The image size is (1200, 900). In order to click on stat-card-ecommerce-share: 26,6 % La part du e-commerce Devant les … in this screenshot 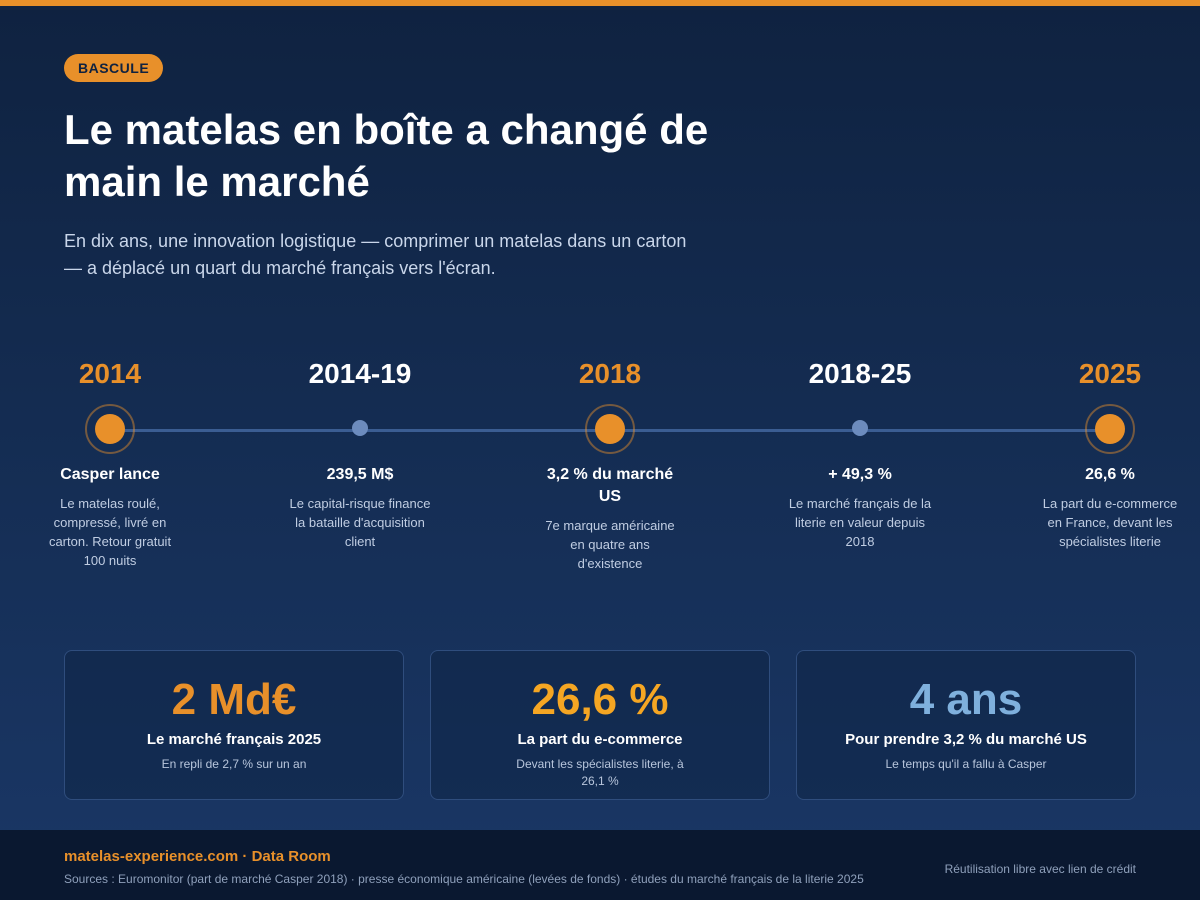, I will do `click(600, 725)`.